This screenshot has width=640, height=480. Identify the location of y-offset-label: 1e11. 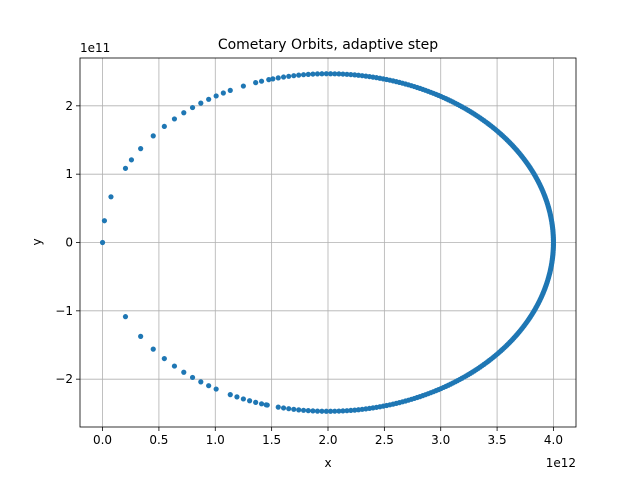
(95, 48).